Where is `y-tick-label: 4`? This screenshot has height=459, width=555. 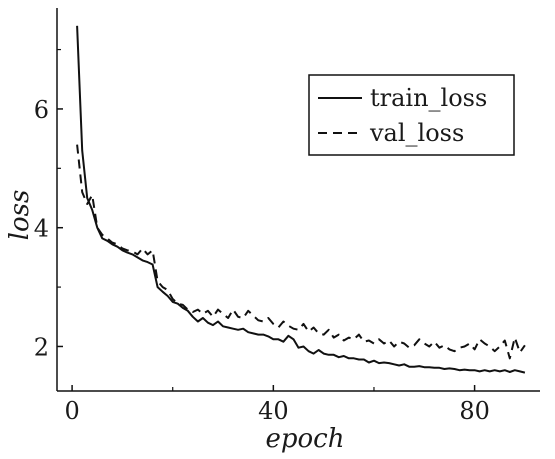
y-tick-label: 4 is located at coordinates (41, 229).